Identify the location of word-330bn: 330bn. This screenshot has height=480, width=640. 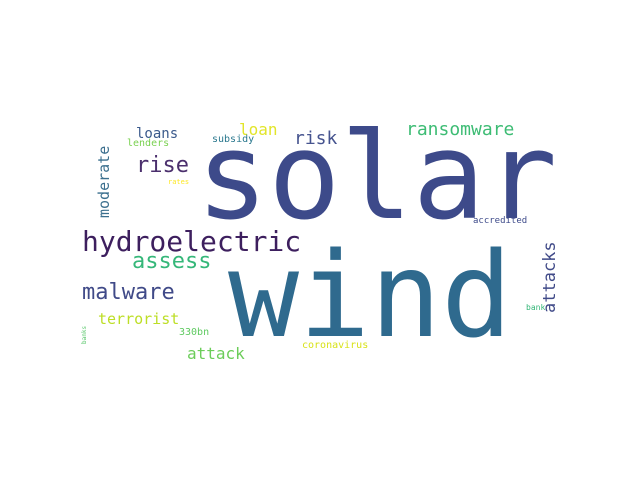
(194, 332).